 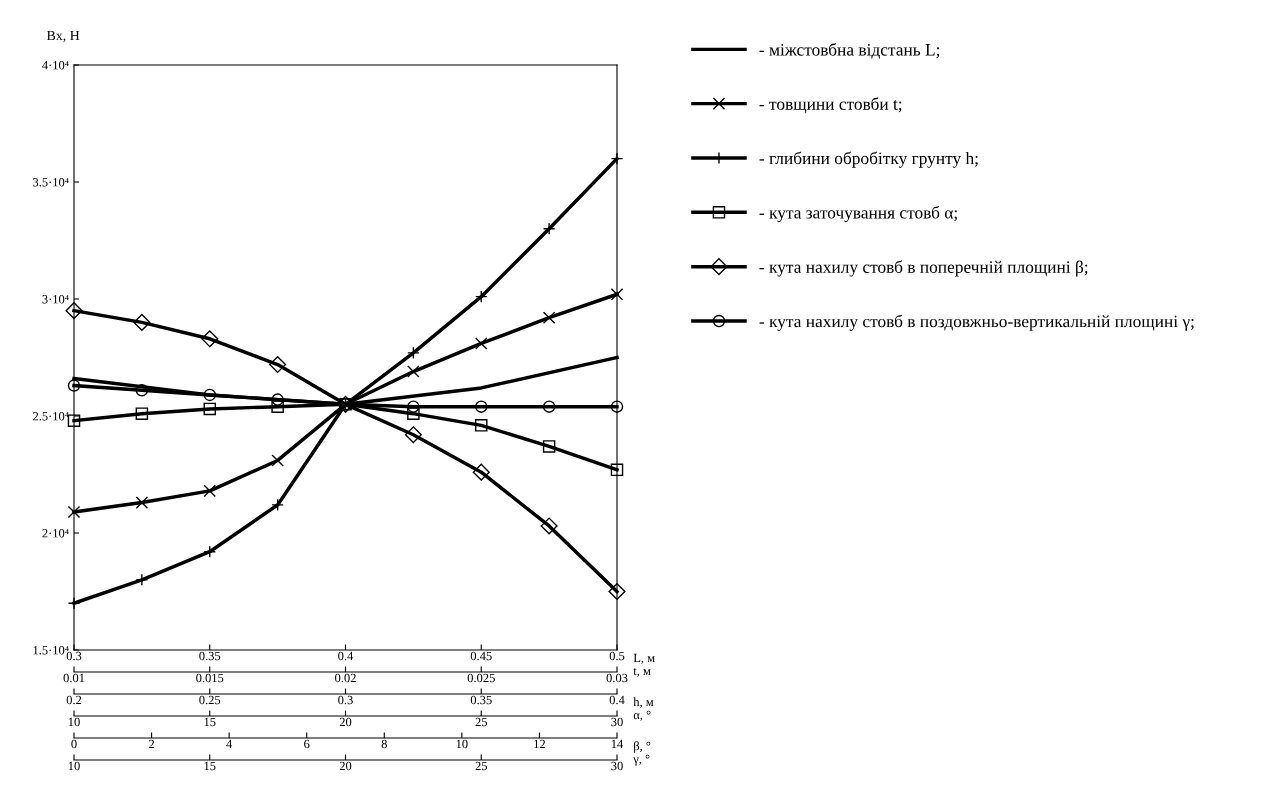 What do you see at coordinates (539, 744) in the screenshot?
I see `x-tick-label: 12` at bounding box center [539, 744].